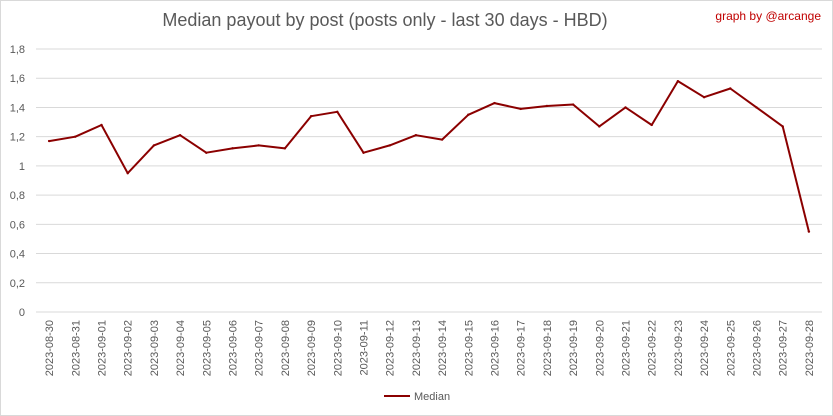 The height and width of the screenshot is (416, 833). I want to click on y-tick-label: 1,2, so click(17, 138).